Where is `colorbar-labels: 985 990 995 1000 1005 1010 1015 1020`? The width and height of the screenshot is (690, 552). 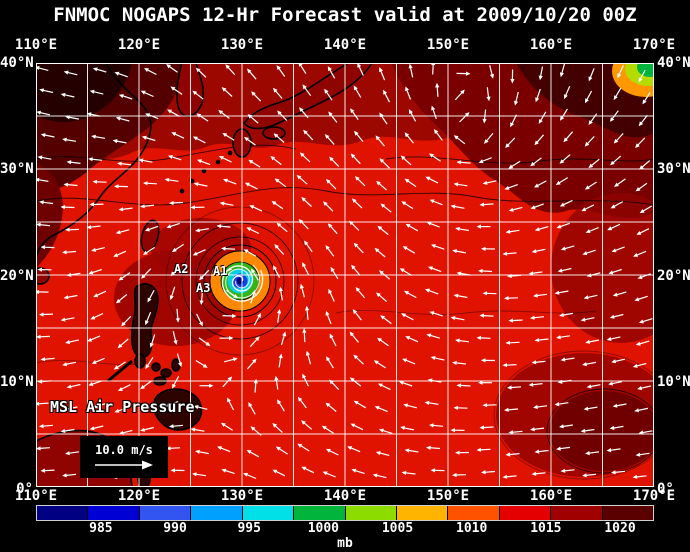
colorbar-labels: 985 990 995 1000 1005 1010 1015 1020 is located at coordinates (345, 528).